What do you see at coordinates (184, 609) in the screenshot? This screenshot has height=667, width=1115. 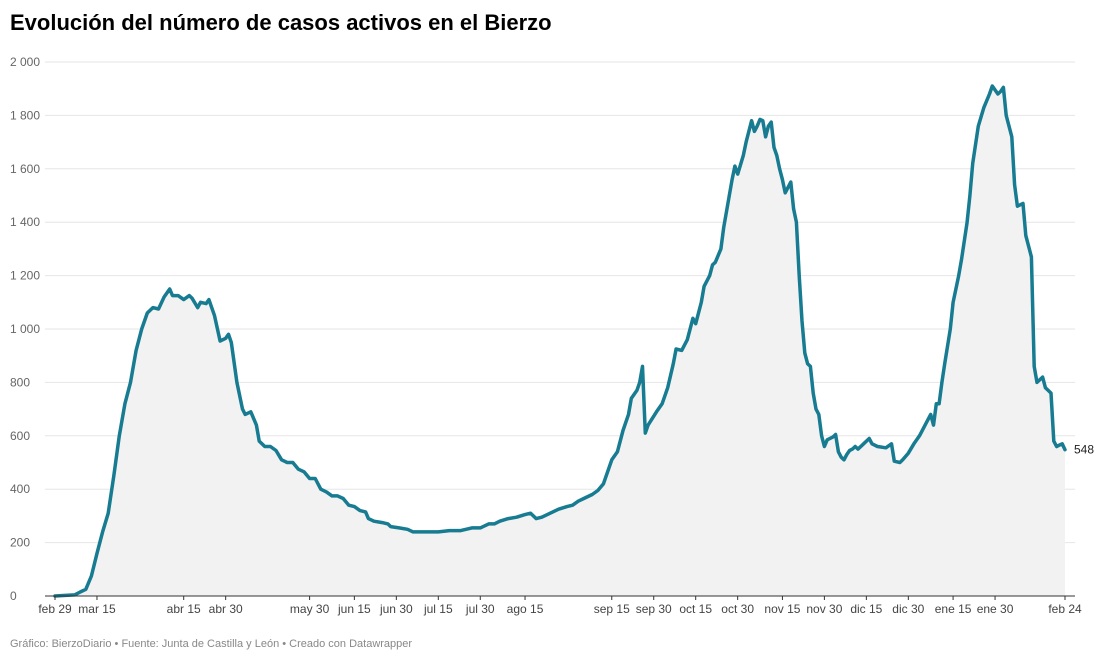 I see `x-tick-label: abr 15` at bounding box center [184, 609].